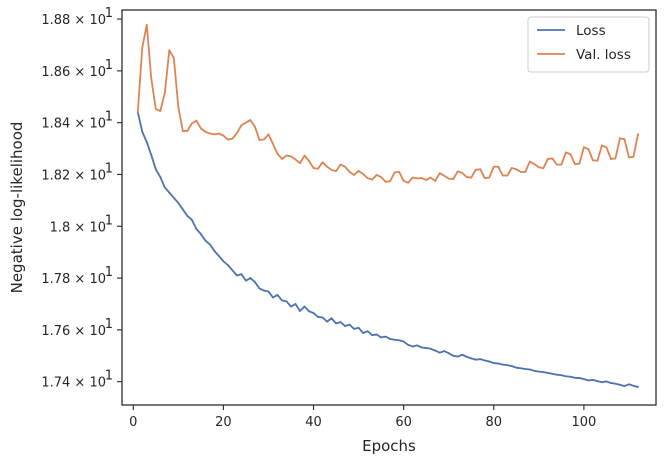 This screenshot has width=666, height=463. What do you see at coordinates (73, 175) in the screenshot?
I see `y-tick-label: 1.82 × 10` at bounding box center [73, 175].